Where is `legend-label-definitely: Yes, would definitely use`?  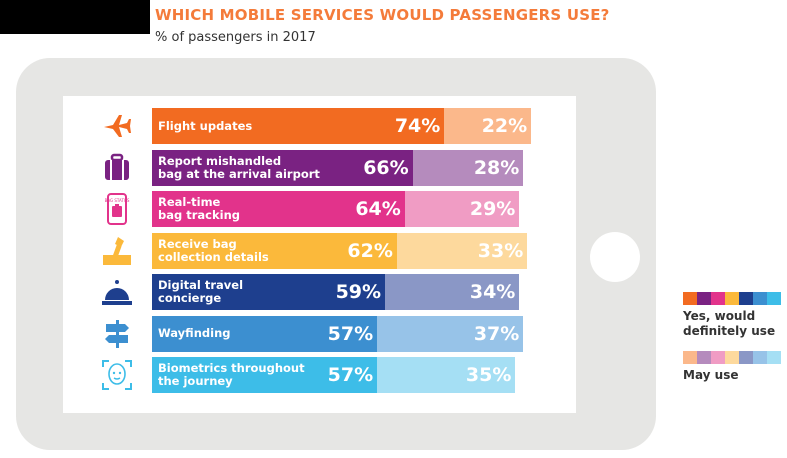 legend-label-definitely: Yes, would definitely use is located at coordinates (729, 323).